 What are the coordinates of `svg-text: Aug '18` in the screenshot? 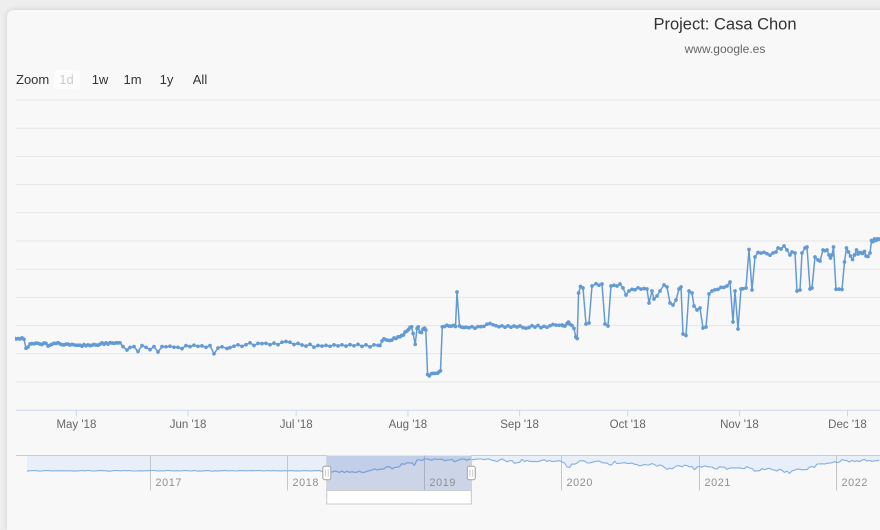 It's located at (408, 425).